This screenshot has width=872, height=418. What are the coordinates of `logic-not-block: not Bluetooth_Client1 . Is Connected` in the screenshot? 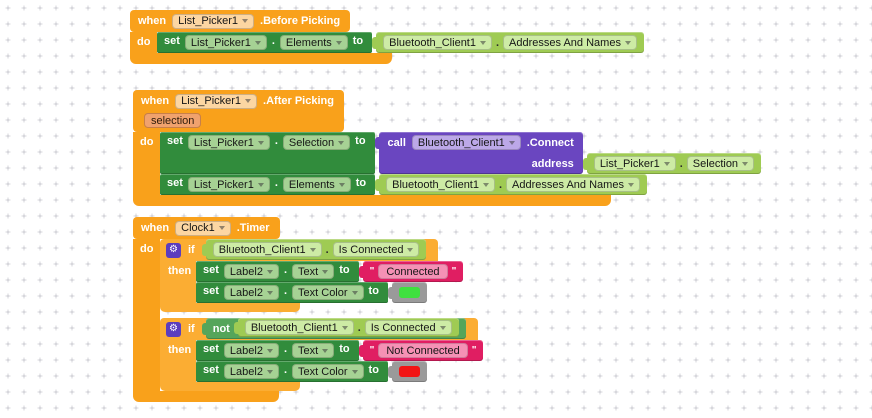 It's located at (335, 328).